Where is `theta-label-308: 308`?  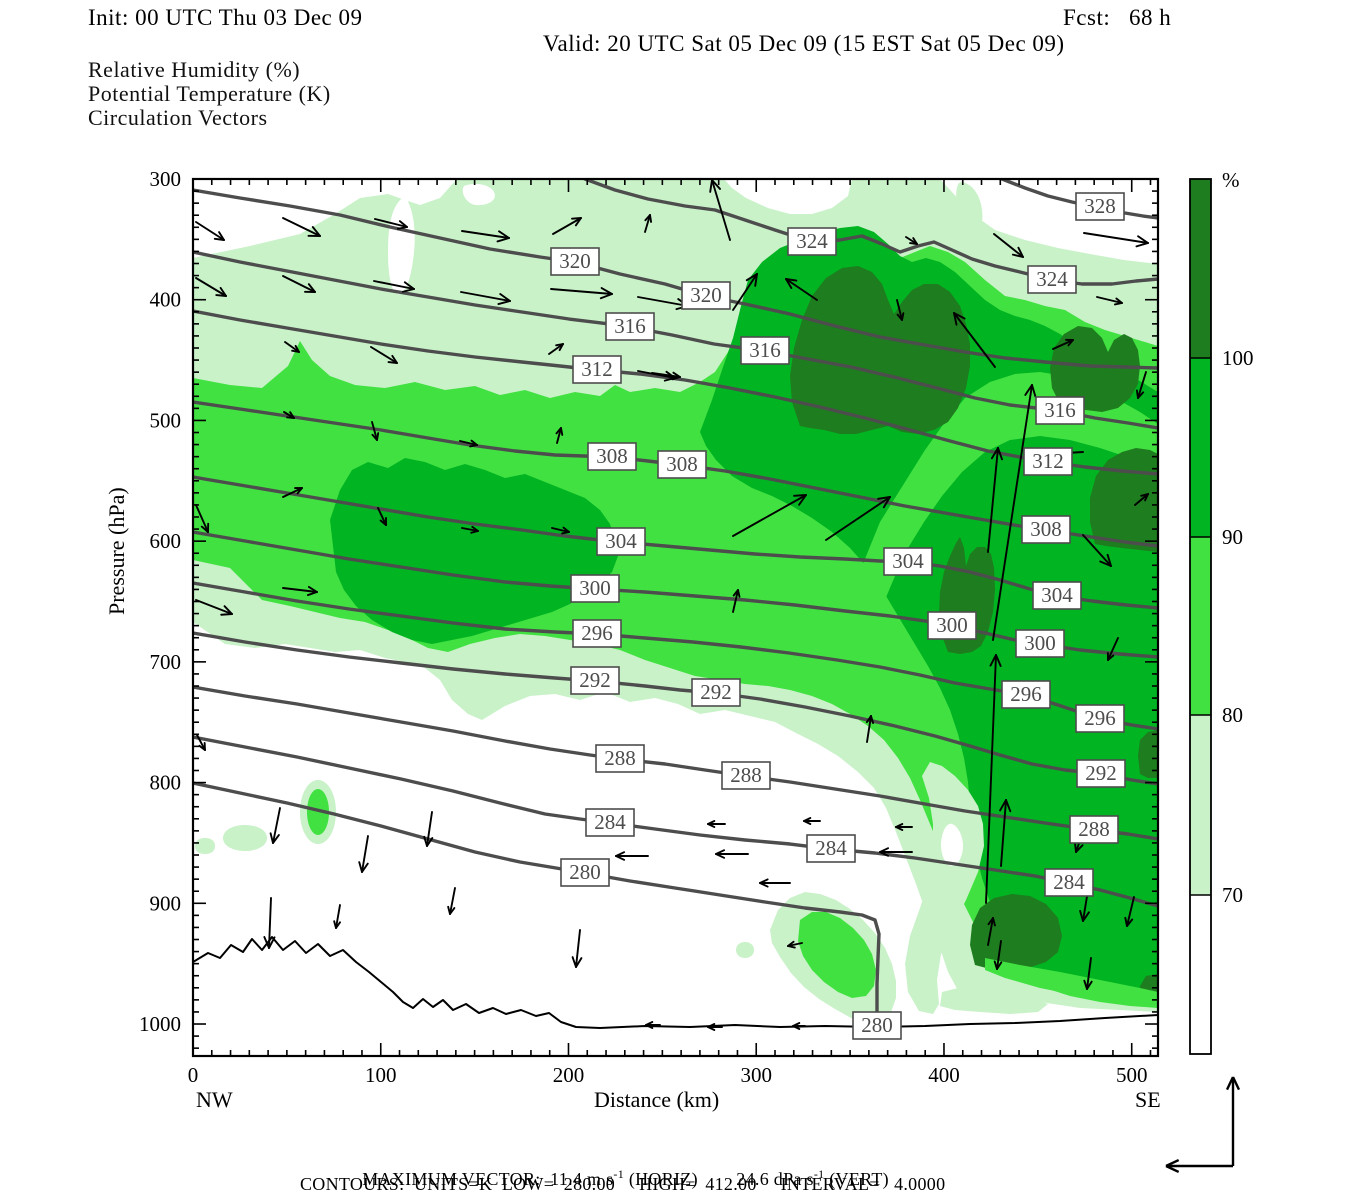
theta-label-308: 308 is located at coordinates (1046, 529).